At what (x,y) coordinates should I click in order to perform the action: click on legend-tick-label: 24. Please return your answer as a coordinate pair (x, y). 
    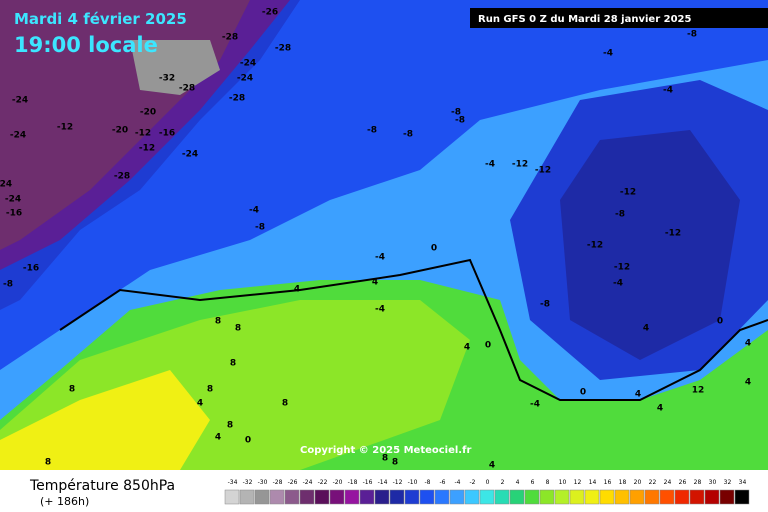
    Looking at the image, I should click on (668, 482).